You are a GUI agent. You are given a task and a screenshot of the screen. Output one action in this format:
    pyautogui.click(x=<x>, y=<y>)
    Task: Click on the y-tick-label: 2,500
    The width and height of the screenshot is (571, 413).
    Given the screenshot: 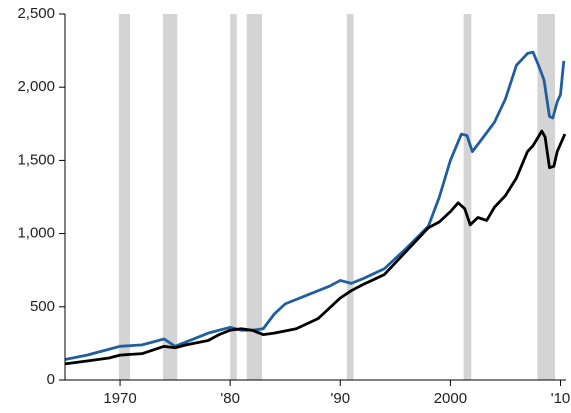 What is the action you would take?
    pyautogui.click(x=36, y=13)
    